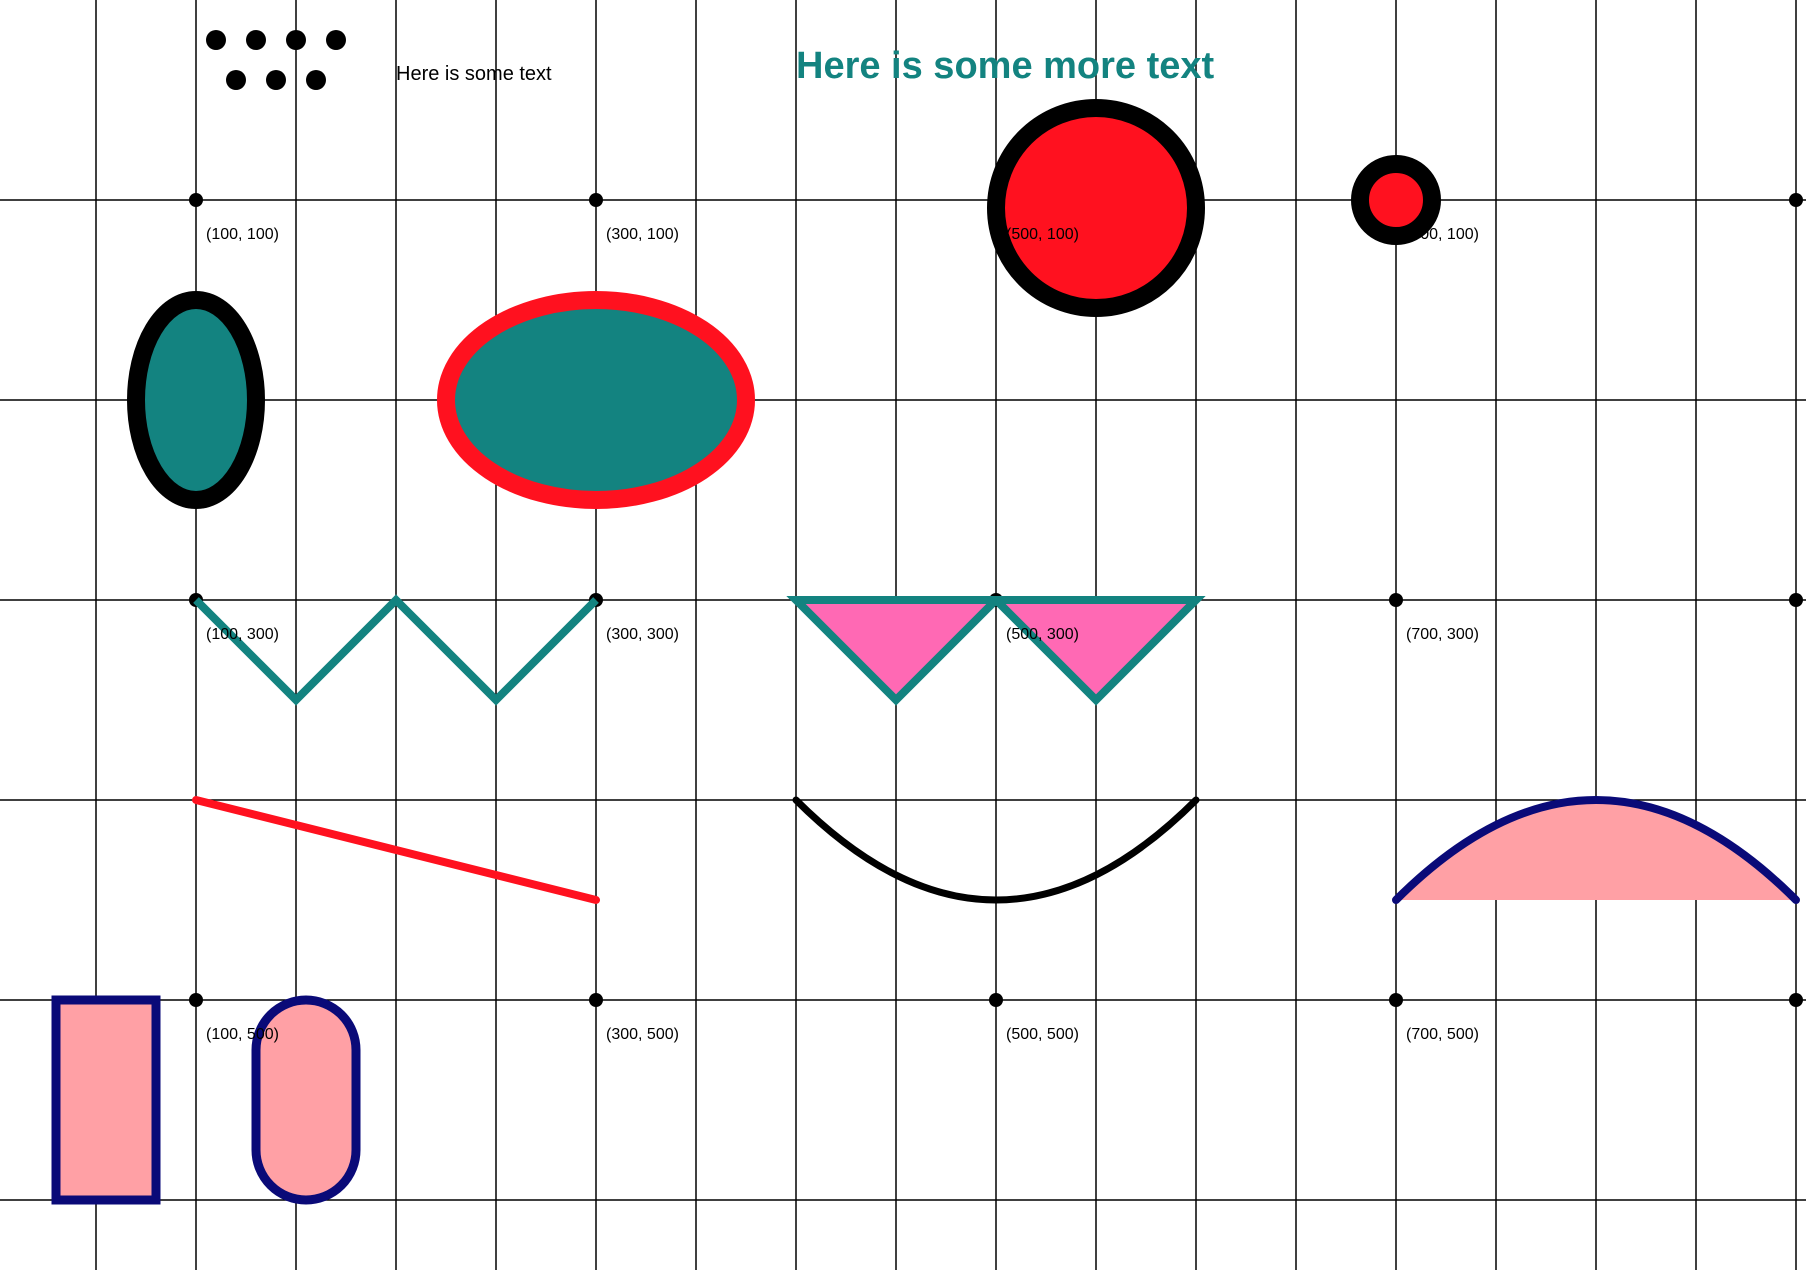 This screenshot has width=1806, height=1270. What do you see at coordinates (996, 850) in the screenshot?
I see `black-arc` at bounding box center [996, 850].